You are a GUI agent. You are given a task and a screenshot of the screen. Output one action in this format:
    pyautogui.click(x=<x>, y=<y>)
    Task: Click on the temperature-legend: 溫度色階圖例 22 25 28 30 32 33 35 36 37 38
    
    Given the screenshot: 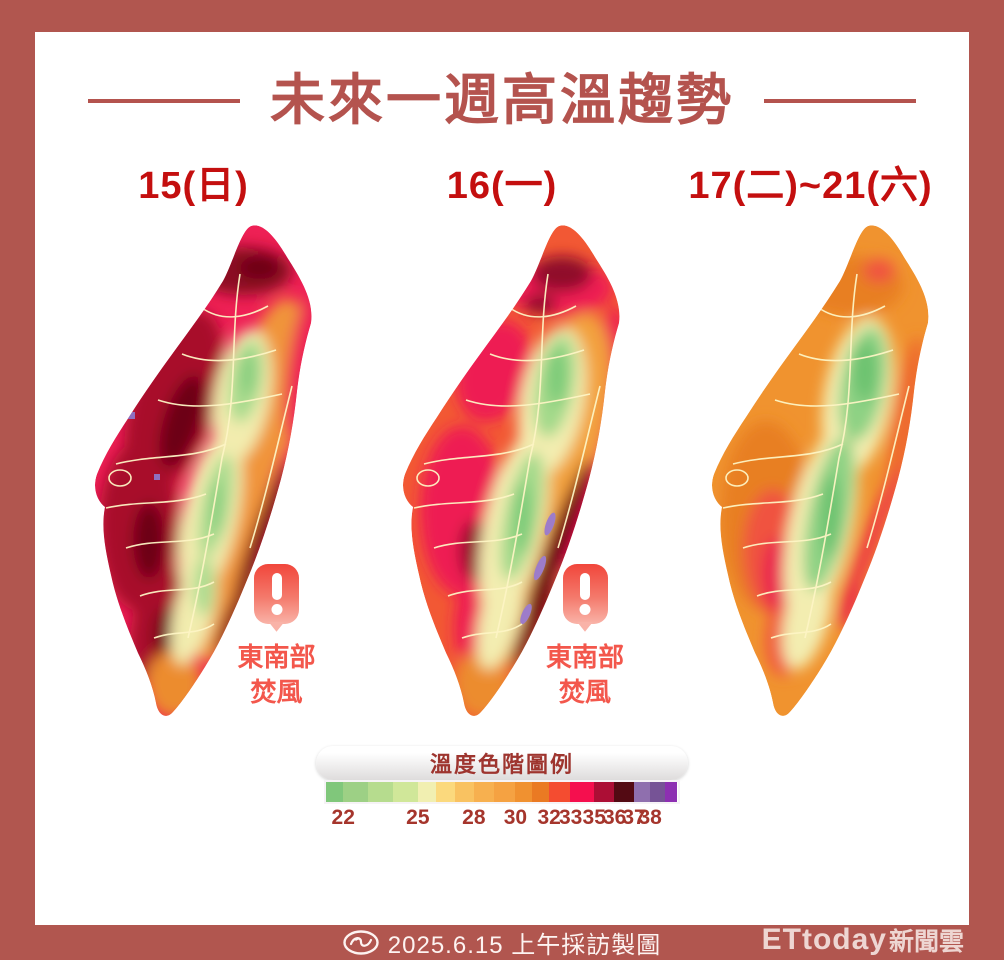 What is the action you would take?
    pyautogui.click(x=502, y=789)
    